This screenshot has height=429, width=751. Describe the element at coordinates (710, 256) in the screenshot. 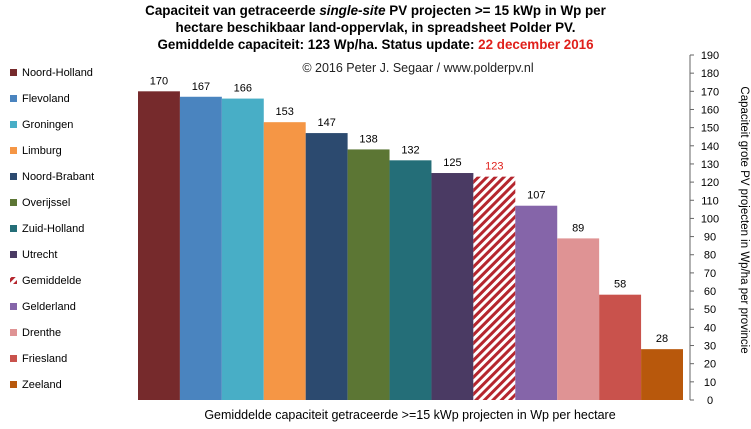

I see `y-tick-label: 80` at that location.